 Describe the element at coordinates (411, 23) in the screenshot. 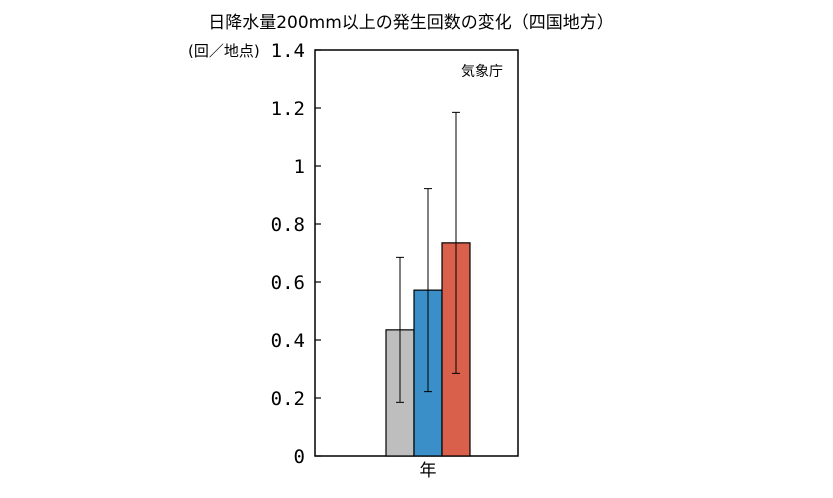

I see `chart-title: 日降水量200mm以上の発生回数の変化（四国地方）` at that location.